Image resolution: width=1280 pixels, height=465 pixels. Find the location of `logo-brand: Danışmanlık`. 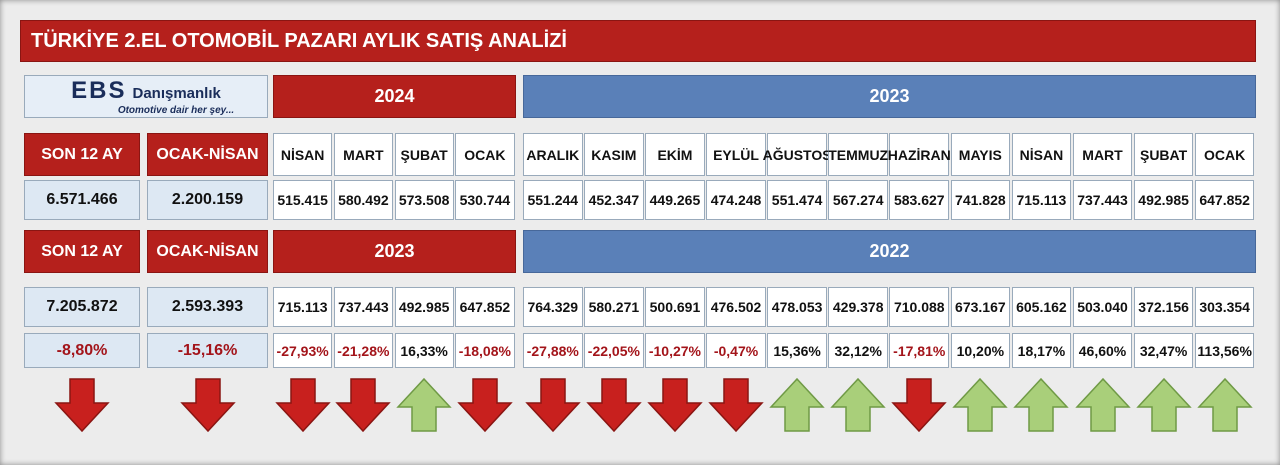

logo-brand: Danışmanlık is located at coordinates (176, 93).